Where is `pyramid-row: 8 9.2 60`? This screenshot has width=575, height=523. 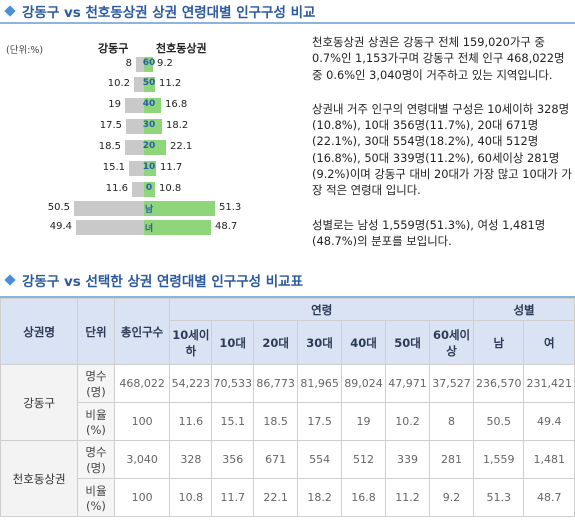 pyramid-row: 8 9.2 60 is located at coordinates (150, 64).